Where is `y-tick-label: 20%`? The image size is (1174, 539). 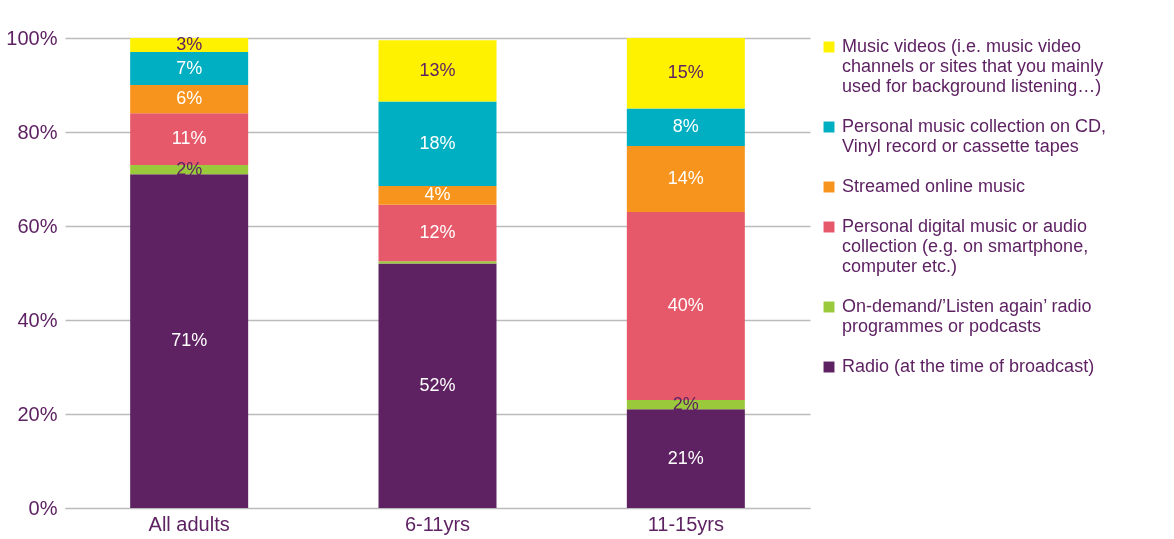 y-tick-label: 20% is located at coordinates (37, 413).